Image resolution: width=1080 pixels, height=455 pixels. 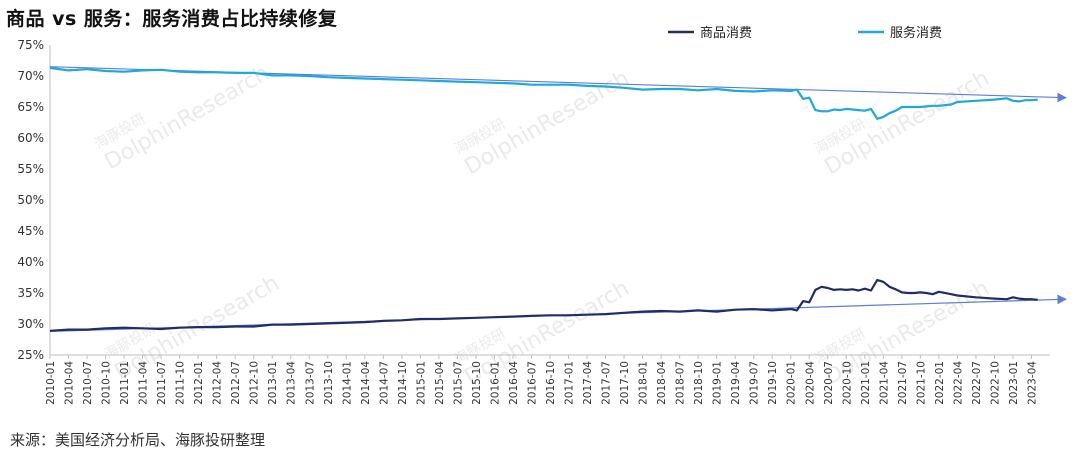 What do you see at coordinates (51, 383) in the screenshot?
I see `x-tick-label: 2010-01` at bounding box center [51, 383].